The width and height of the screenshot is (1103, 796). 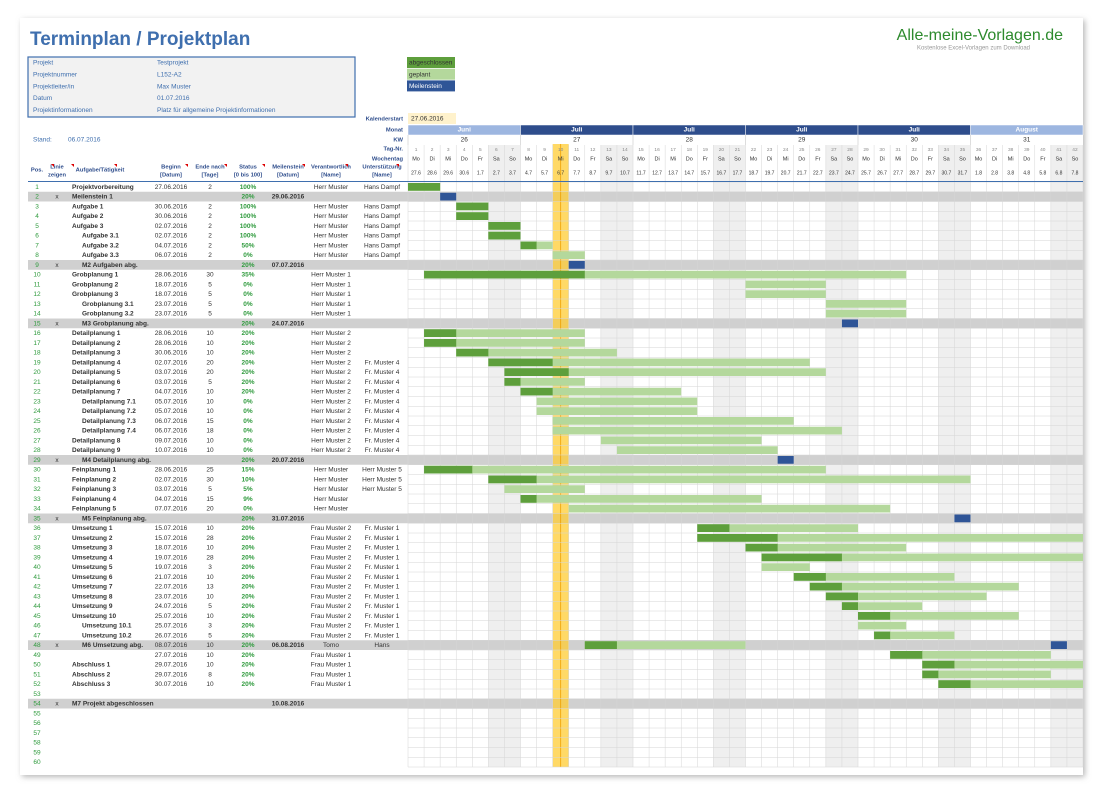 I want to click on start-date: 03.07.2016, so click(x=171, y=382).